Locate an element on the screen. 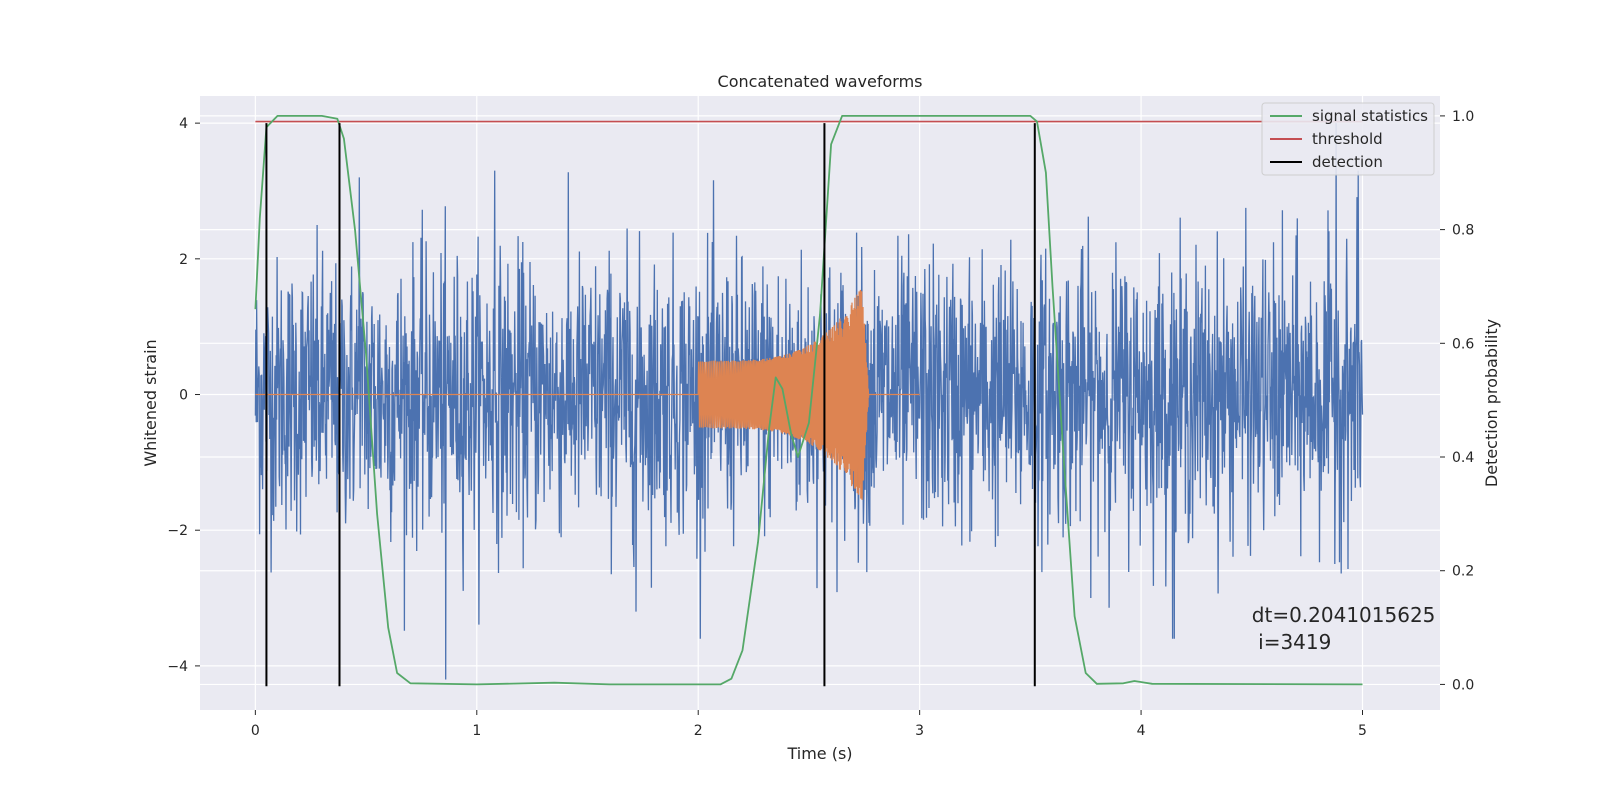  y-left-tick-label: 2 is located at coordinates (183, 260).